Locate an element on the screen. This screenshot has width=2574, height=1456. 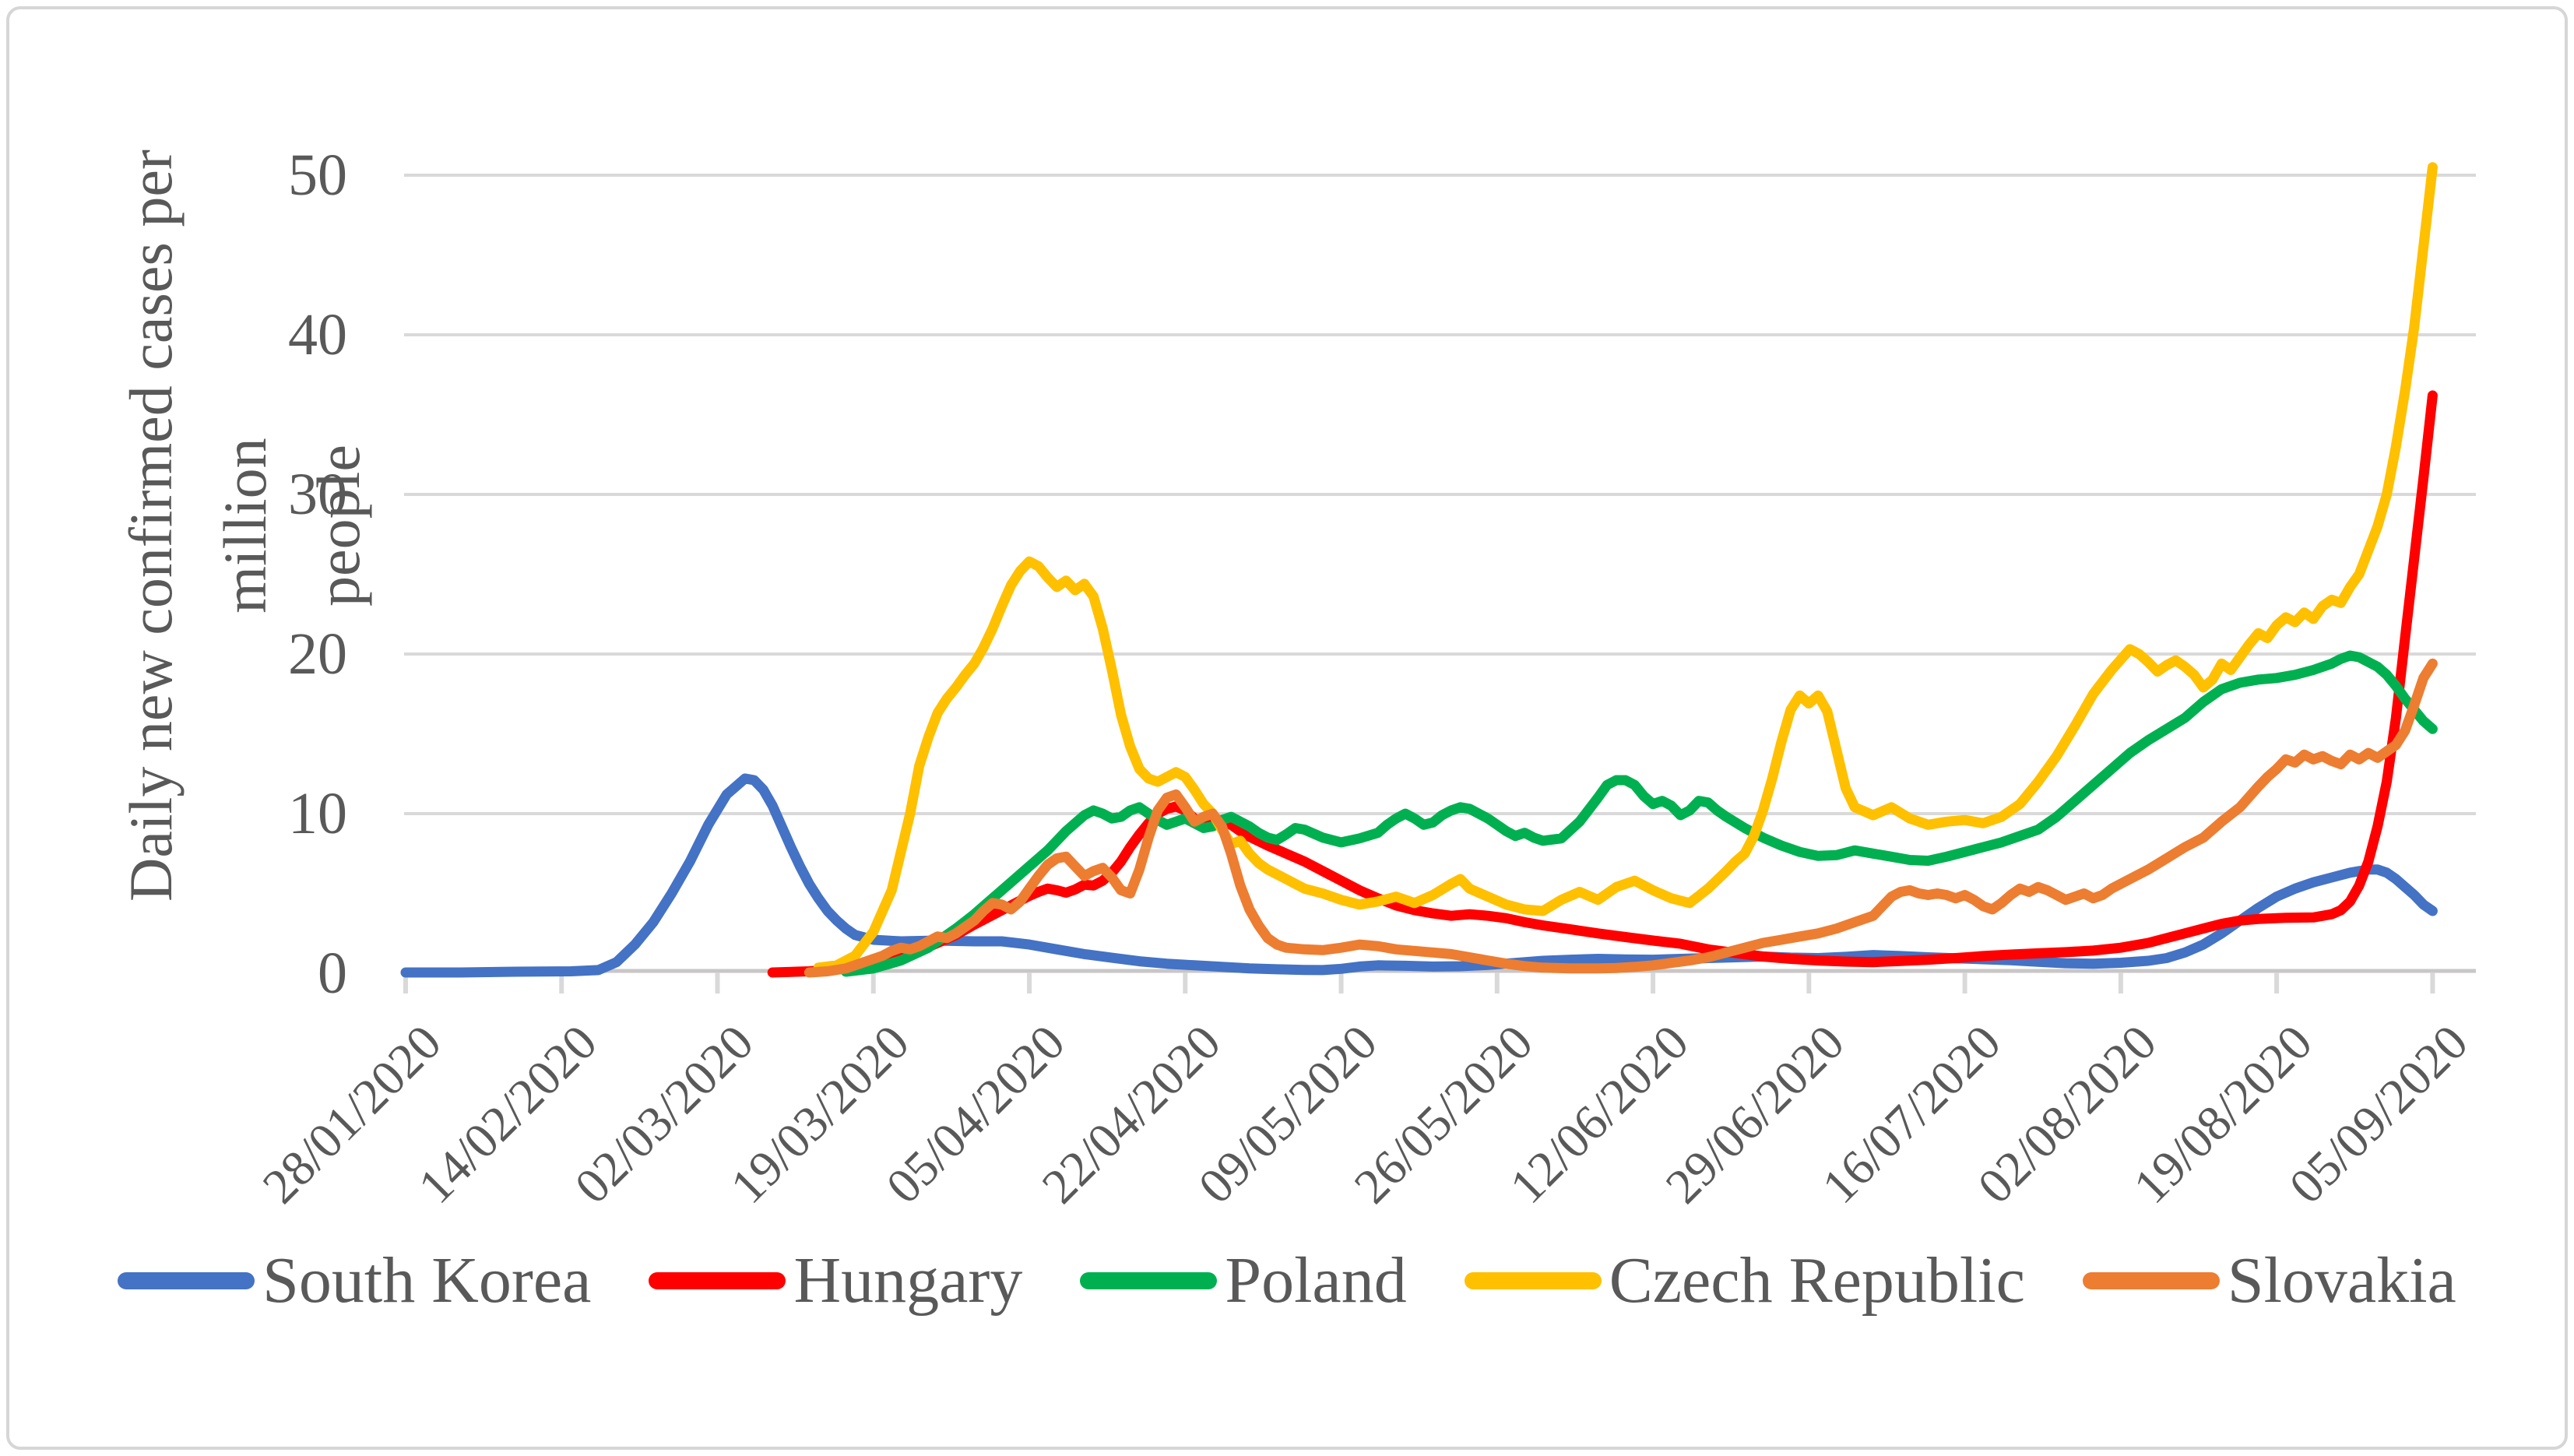
legend-label: South Korea is located at coordinates (427, 1280).